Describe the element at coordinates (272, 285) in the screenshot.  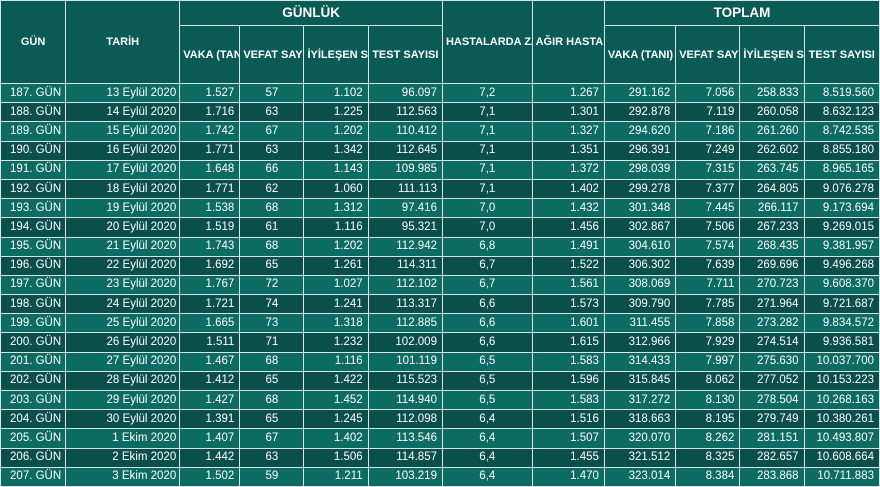
I see `cell-daily-deaths: 72` at that location.